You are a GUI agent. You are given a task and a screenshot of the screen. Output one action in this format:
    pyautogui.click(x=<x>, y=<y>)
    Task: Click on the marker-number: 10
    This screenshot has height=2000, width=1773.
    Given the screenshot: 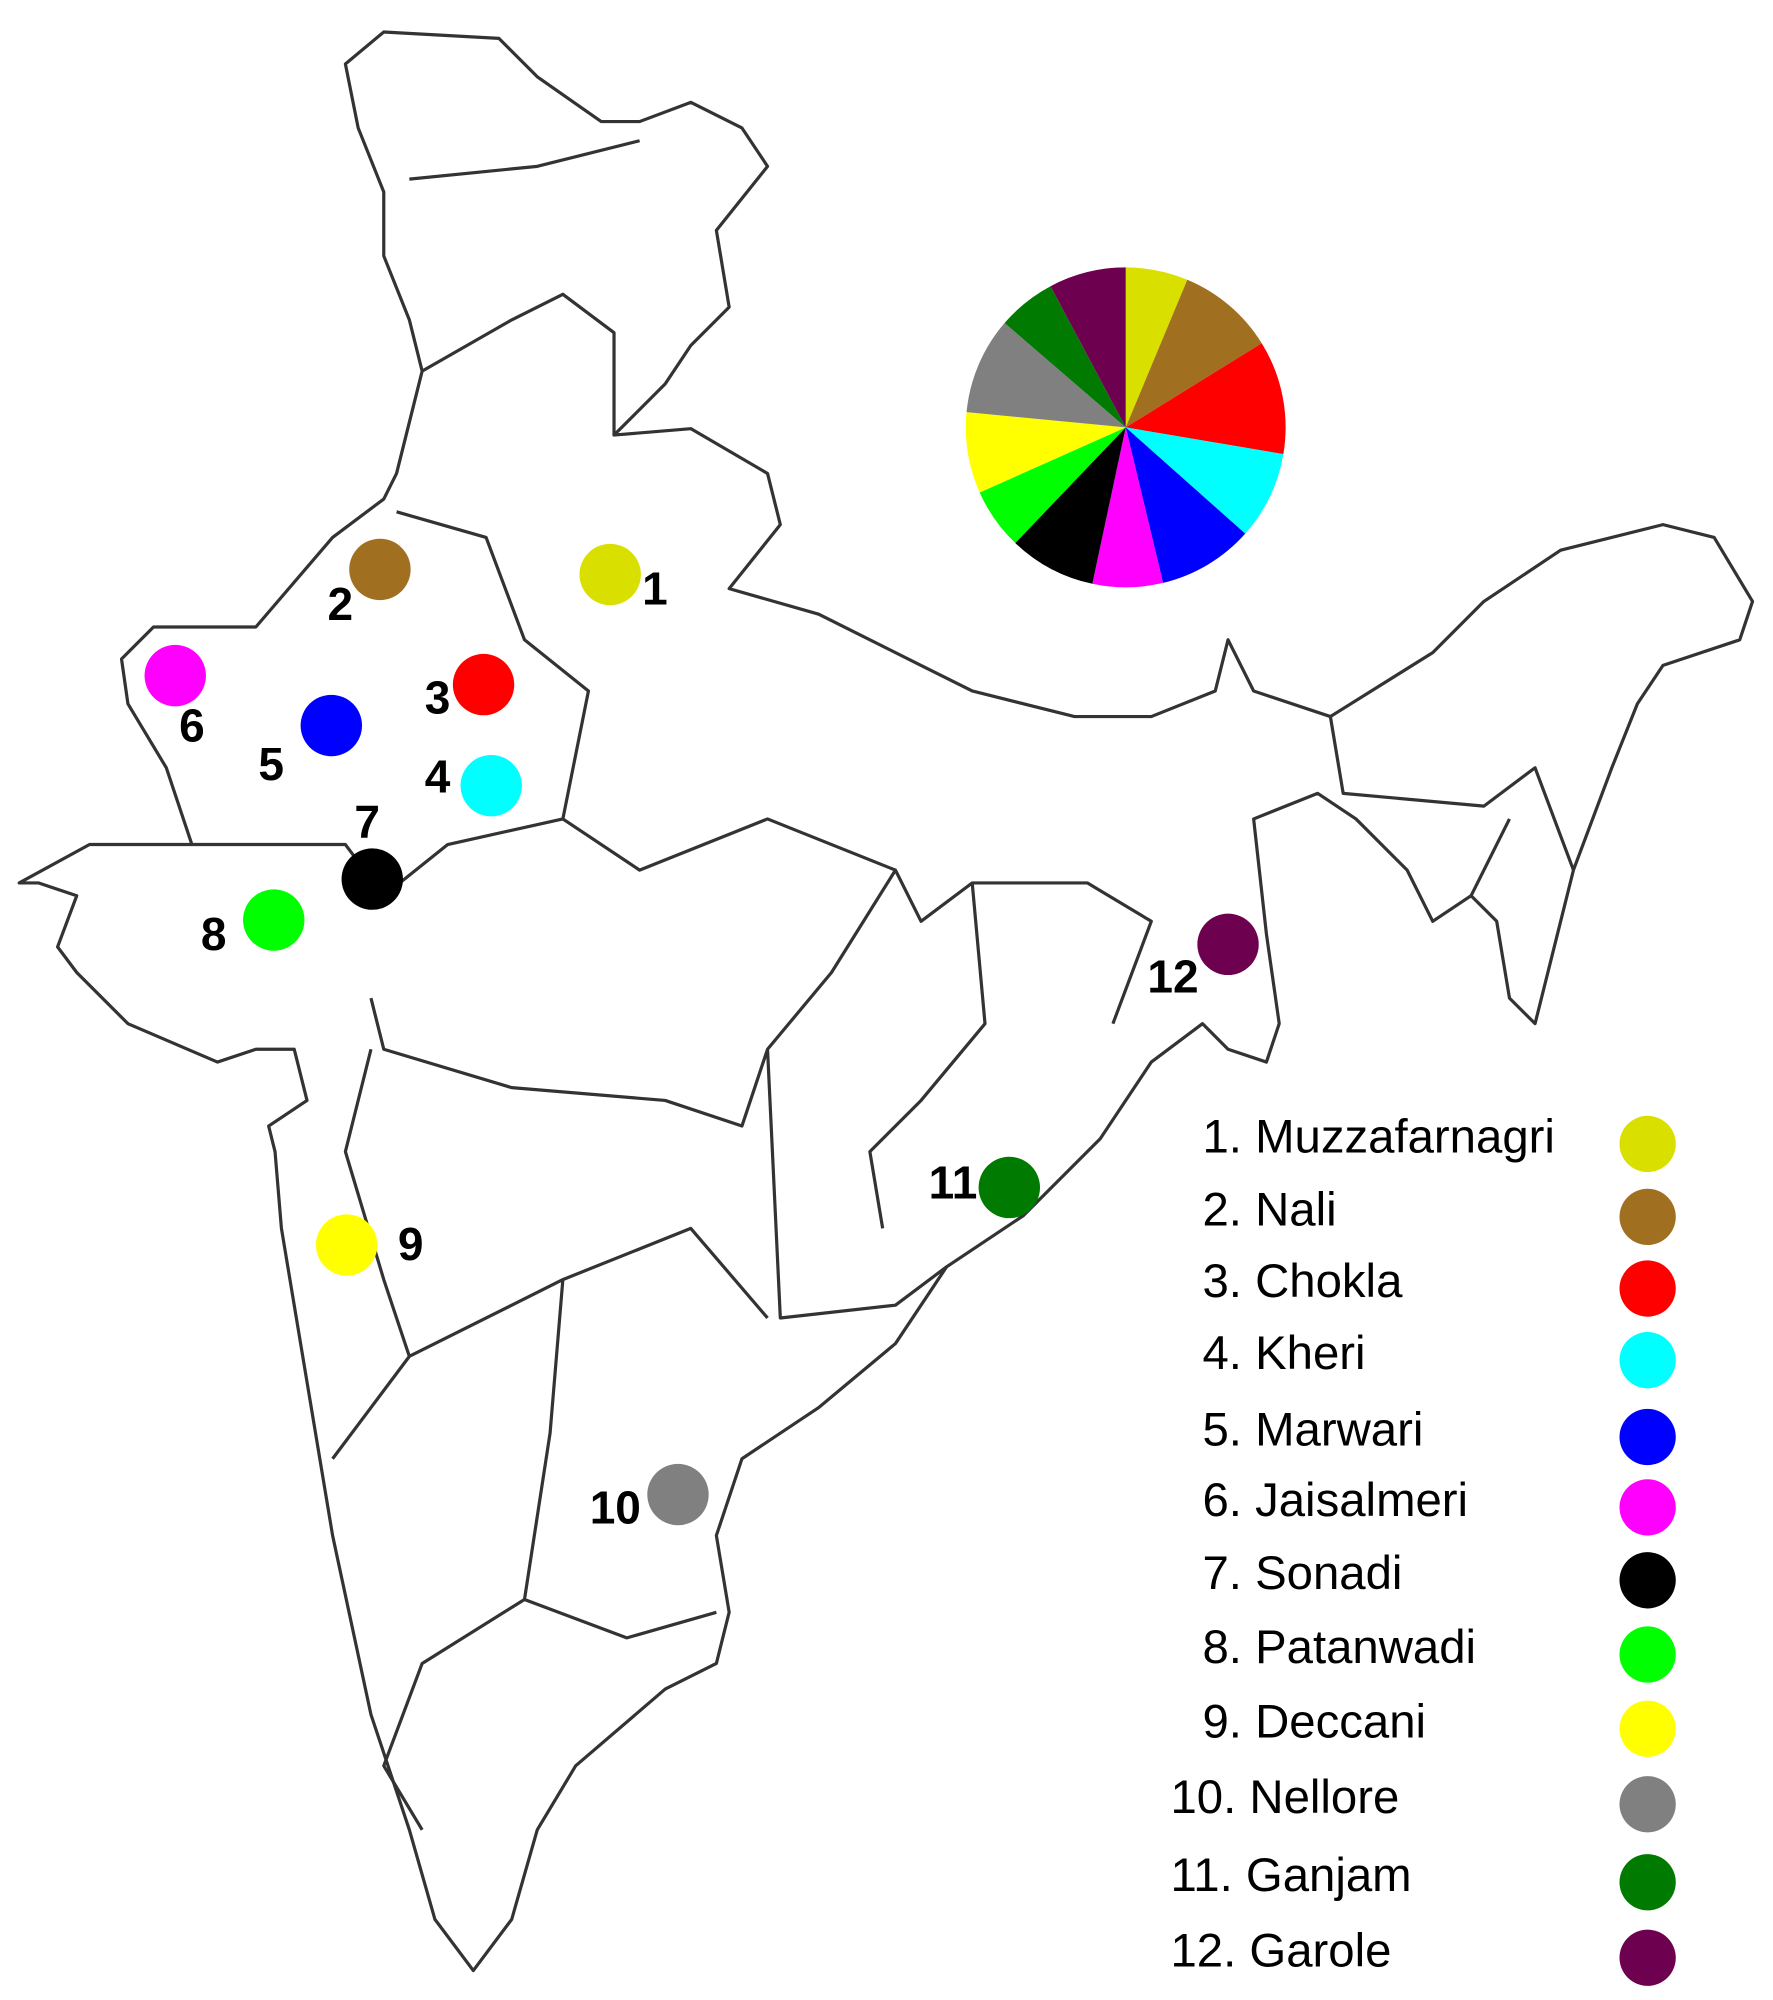 What is the action you would take?
    pyautogui.click(x=615, y=1507)
    